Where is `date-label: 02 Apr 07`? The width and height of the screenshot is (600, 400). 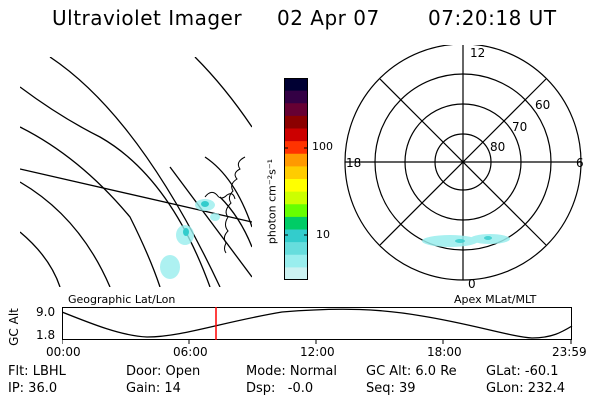 date-label: 02 Apr 07 is located at coordinates (328, 18).